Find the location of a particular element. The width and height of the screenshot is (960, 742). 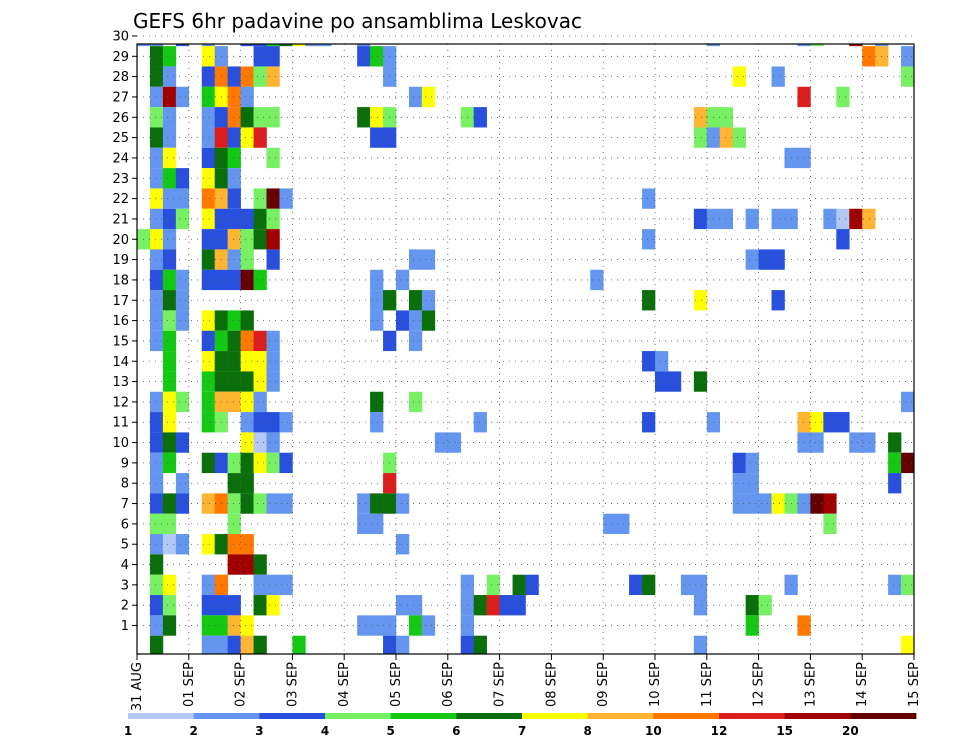

x-tick-label: 05 SEP is located at coordinates (396, 684).